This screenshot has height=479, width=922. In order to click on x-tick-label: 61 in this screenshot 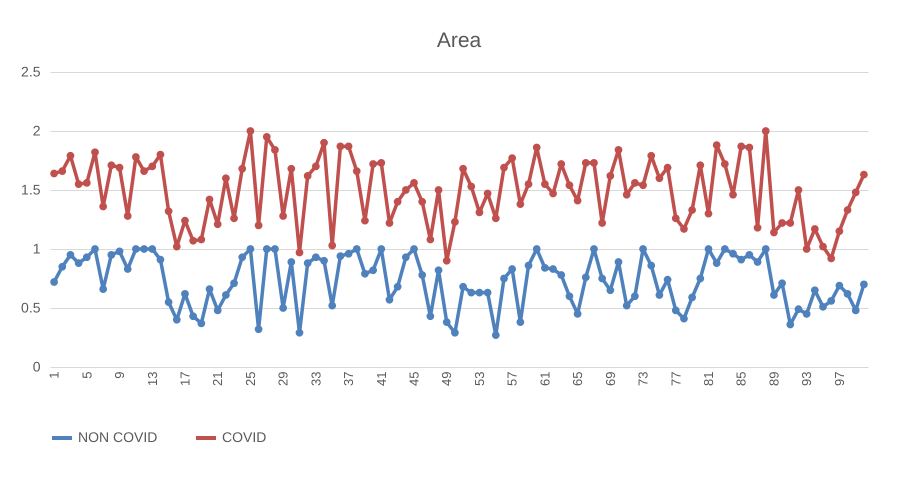, I will do `click(544, 379)`.